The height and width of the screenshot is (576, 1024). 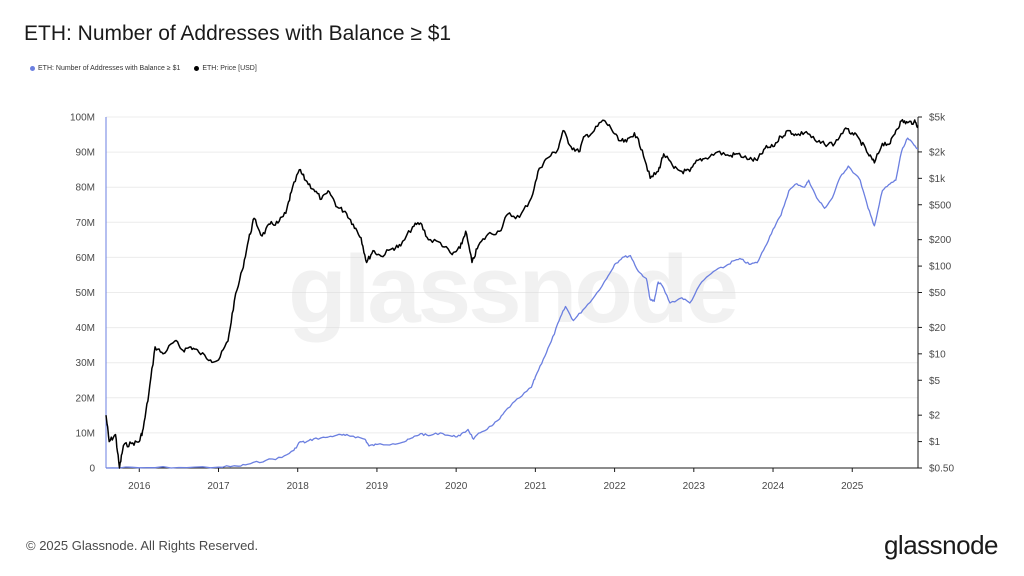 What do you see at coordinates (512, 289) in the screenshot?
I see `watermark-text: glassnode` at bounding box center [512, 289].